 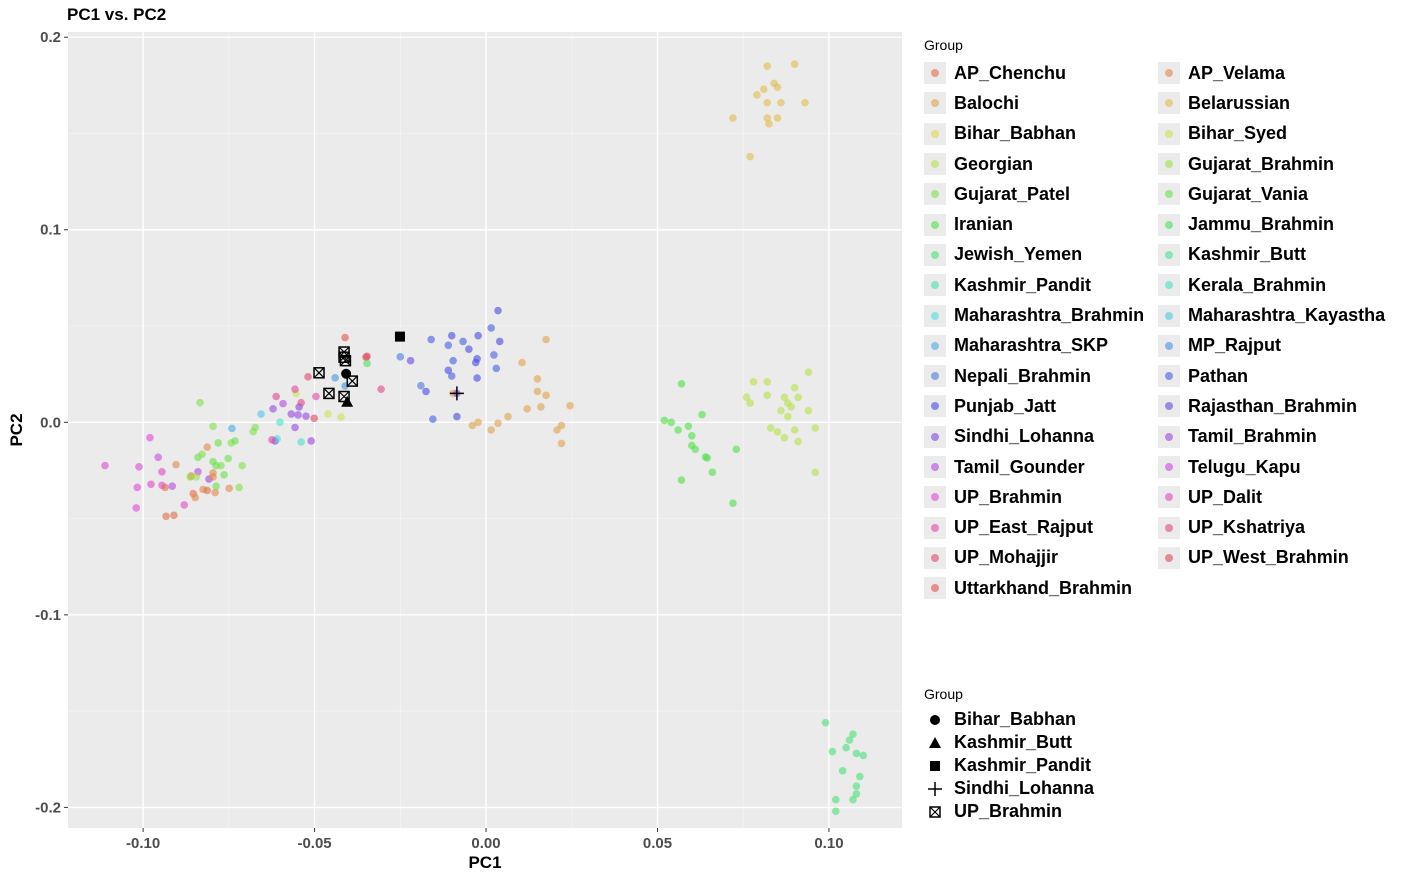 What do you see at coordinates (1278, 467) in the screenshot?
I see `legend-item: Telugu_Kapu` at bounding box center [1278, 467].